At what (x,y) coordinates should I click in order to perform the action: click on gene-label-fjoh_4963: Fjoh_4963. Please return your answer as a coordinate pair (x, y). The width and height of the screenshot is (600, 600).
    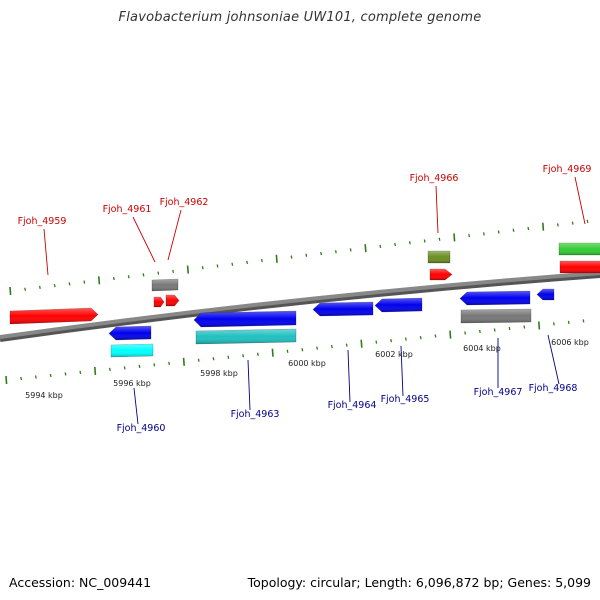
    Looking at the image, I should click on (255, 414).